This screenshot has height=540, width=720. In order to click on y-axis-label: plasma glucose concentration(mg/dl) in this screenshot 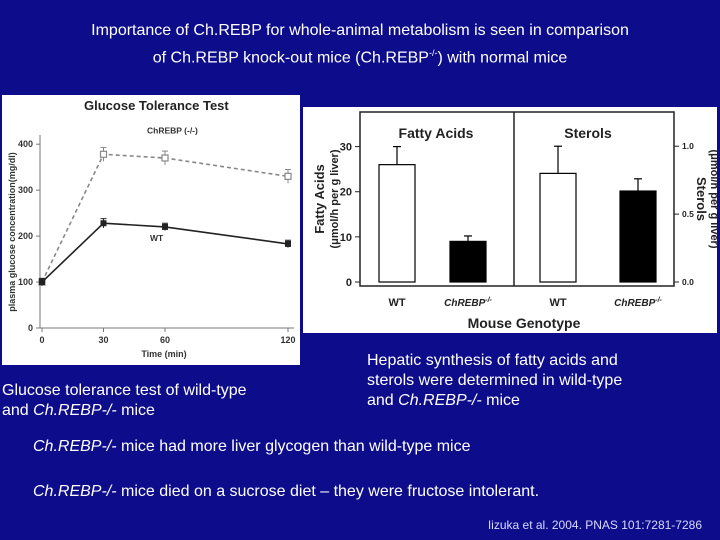, I will do `click(12, 232)`.